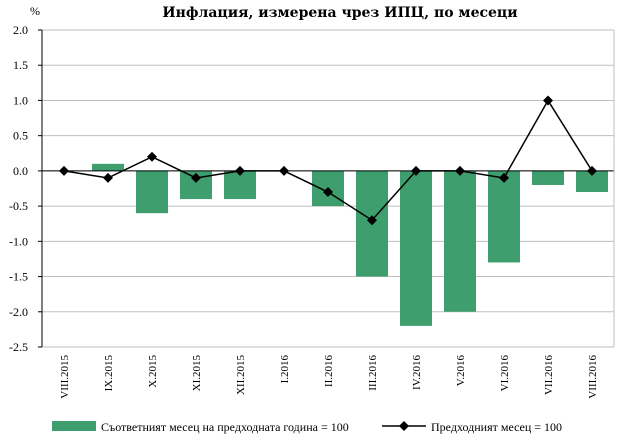  What do you see at coordinates (416, 248) in the screenshot?
I see `bar-IV.2016` at bounding box center [416, 248].